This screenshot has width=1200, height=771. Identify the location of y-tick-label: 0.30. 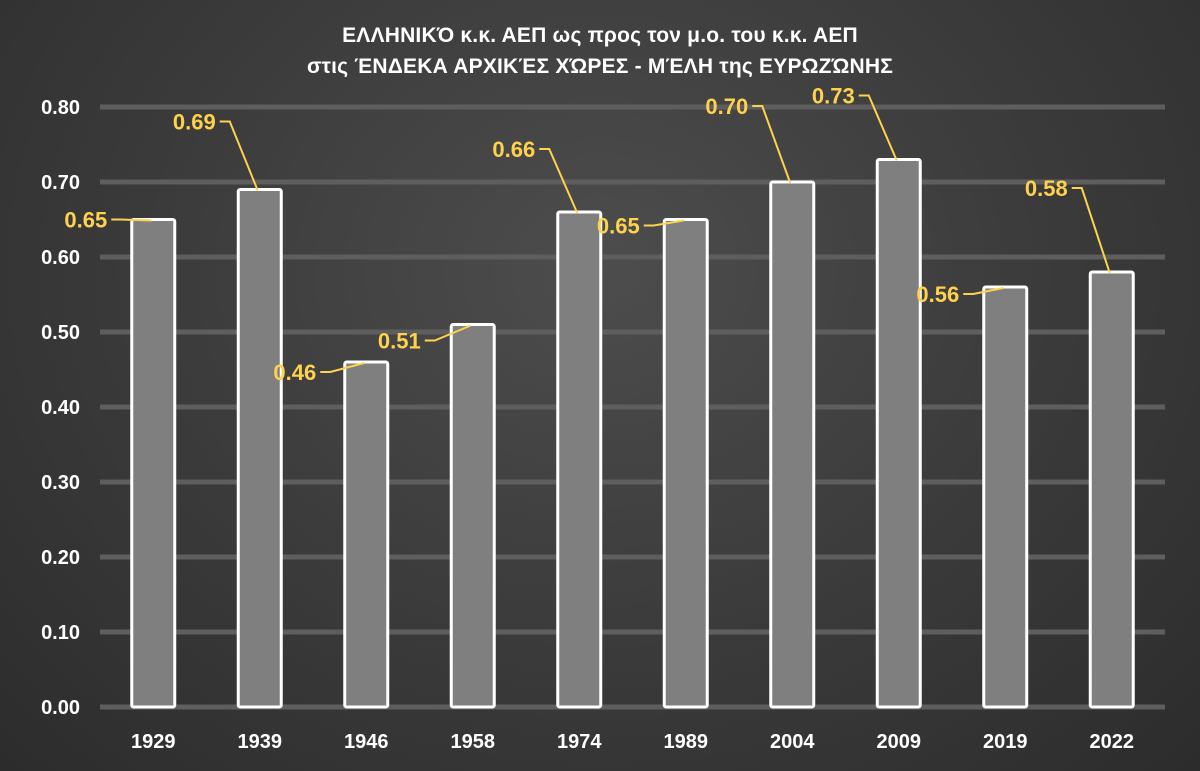
(60, 483).